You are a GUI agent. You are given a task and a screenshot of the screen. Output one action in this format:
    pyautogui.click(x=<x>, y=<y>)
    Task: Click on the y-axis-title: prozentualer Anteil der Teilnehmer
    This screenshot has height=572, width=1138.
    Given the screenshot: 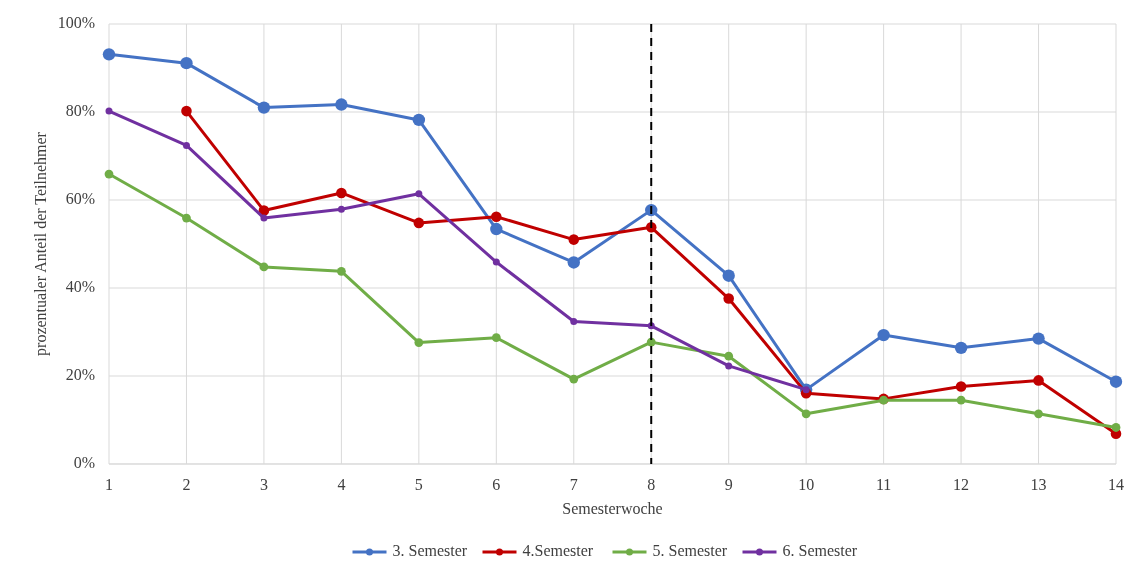 What is the action you would take?
    pyautogui.click(x=41, y=243)
    